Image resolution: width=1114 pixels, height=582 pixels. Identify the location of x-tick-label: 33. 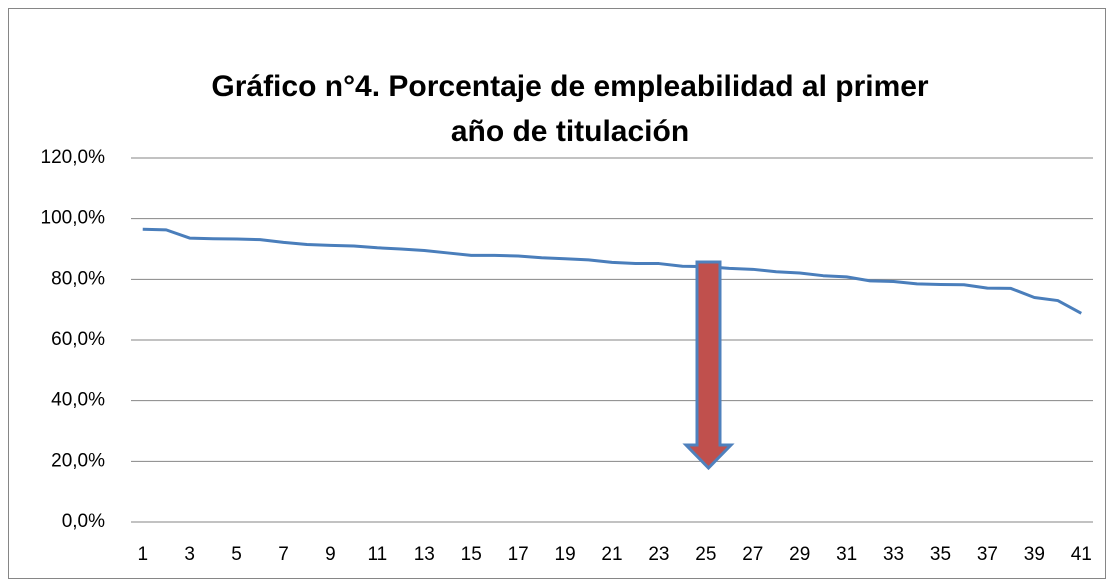
(893, 554).